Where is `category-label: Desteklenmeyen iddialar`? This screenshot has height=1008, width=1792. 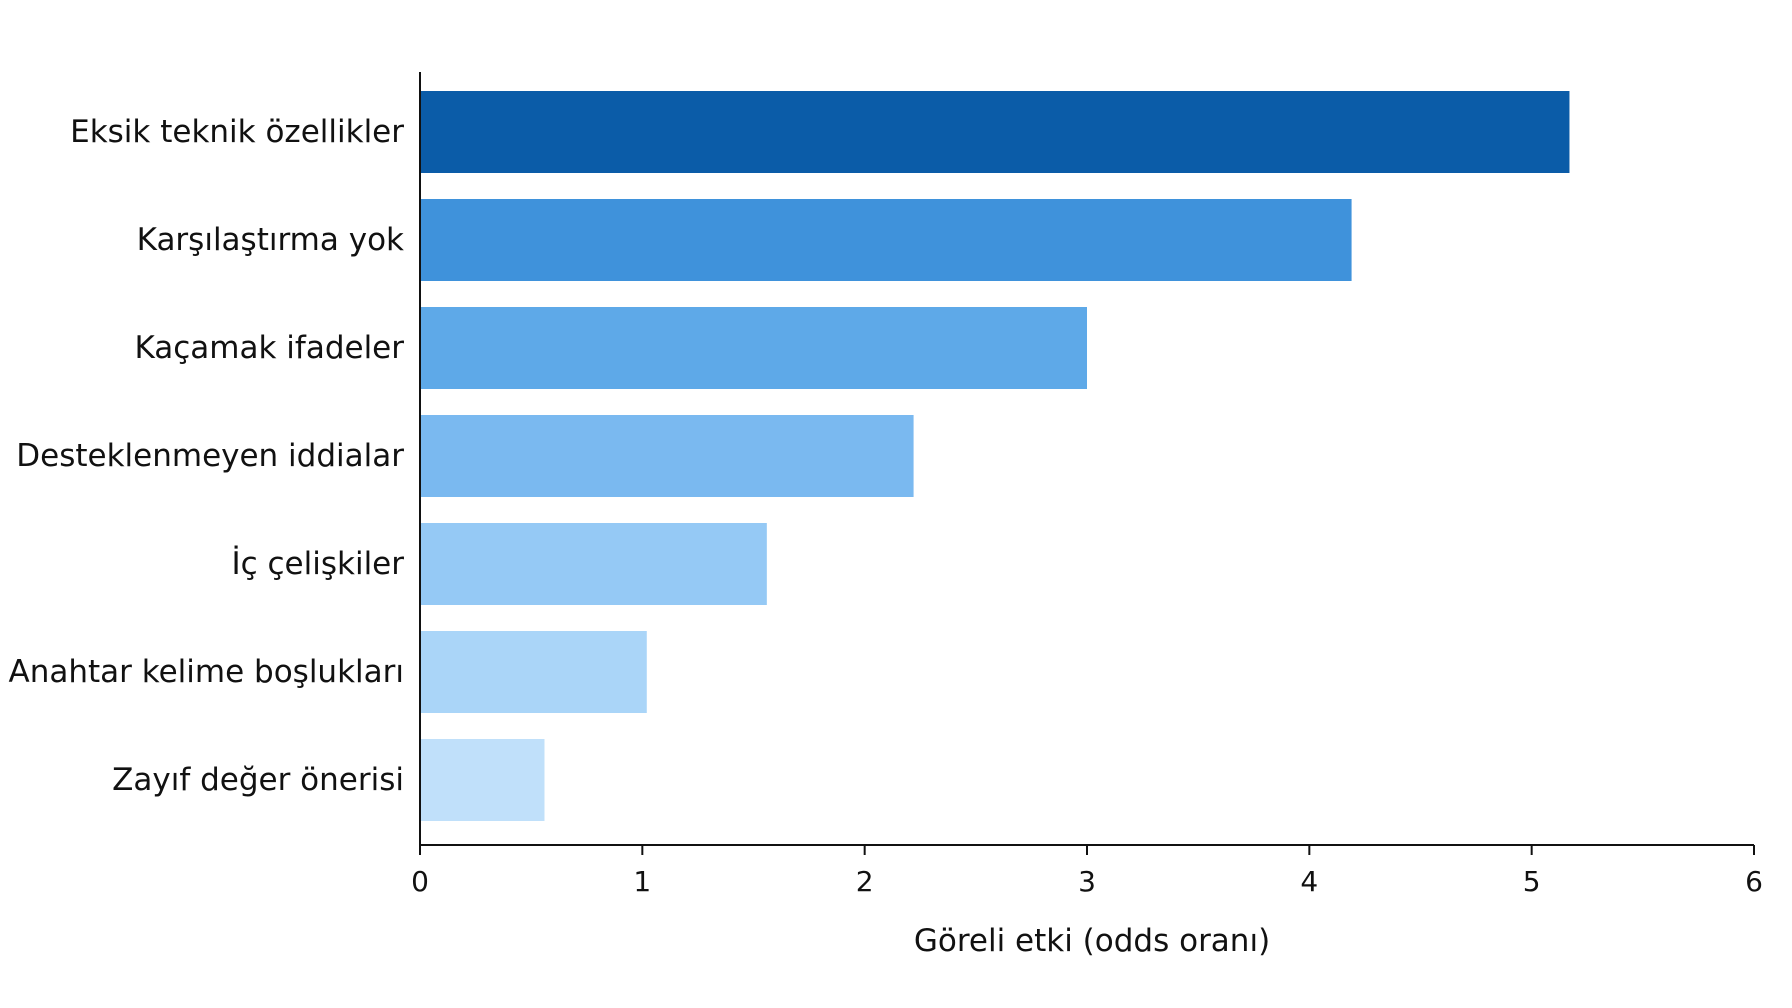
category-label: Desteklenmeyen iddialar is located at coordinates (210, 456).